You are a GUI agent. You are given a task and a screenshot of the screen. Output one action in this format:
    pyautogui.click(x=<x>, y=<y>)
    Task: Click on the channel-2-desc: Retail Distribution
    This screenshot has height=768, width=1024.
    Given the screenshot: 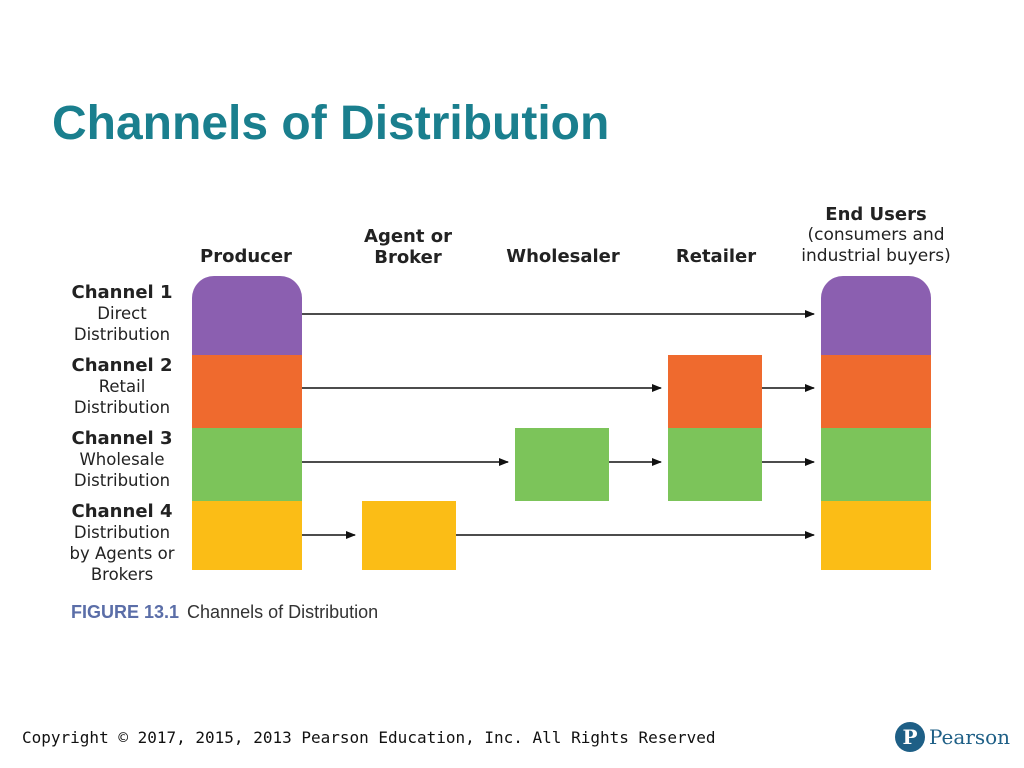 What is the action you would take?
    pyautogui.click(x=122, y=397)
    